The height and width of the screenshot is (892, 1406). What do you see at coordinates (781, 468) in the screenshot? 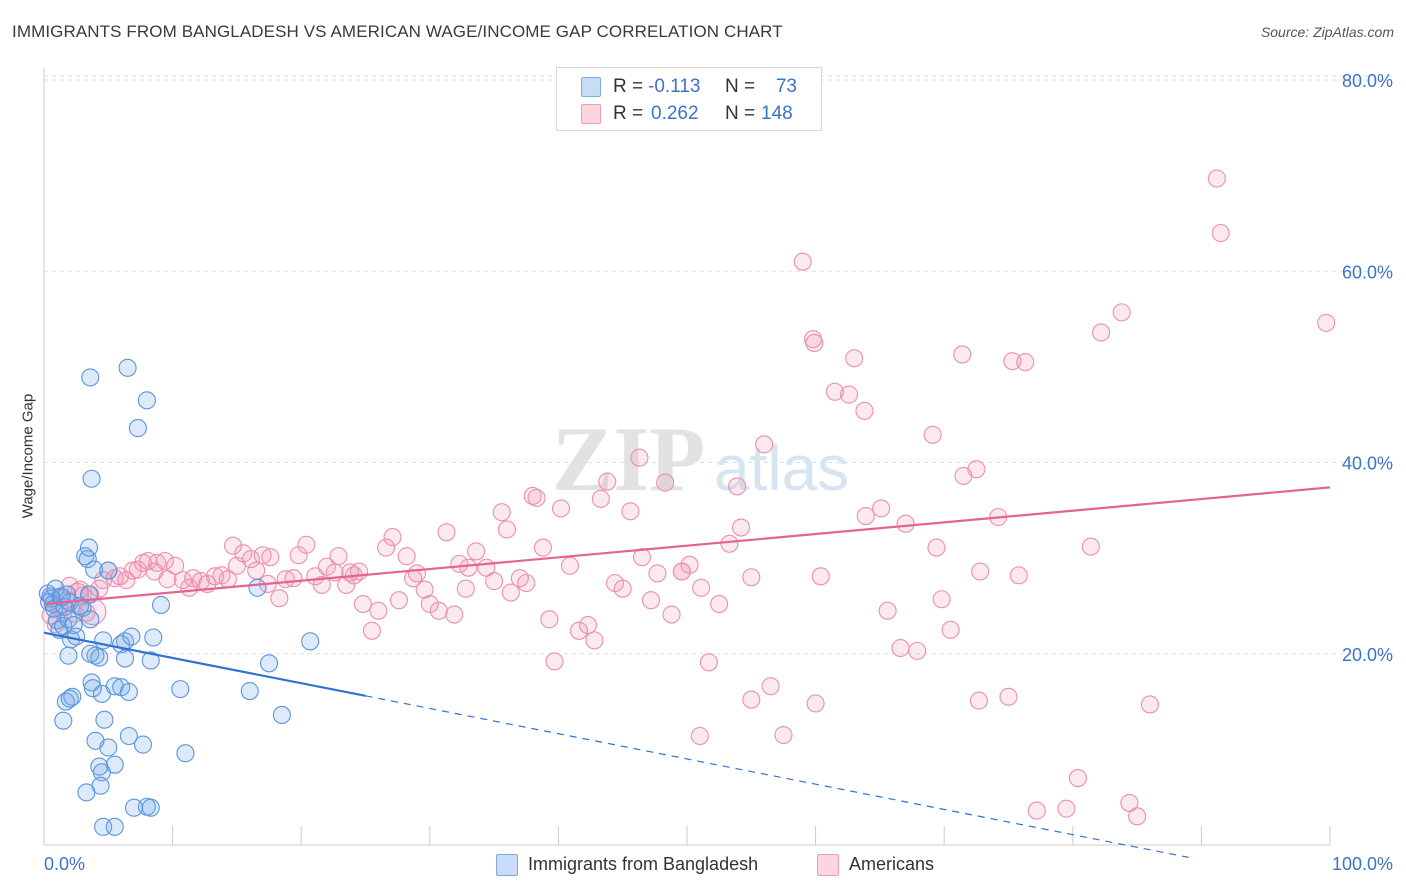
I see `svg-text: atlas` at bounding box center [781, 468].